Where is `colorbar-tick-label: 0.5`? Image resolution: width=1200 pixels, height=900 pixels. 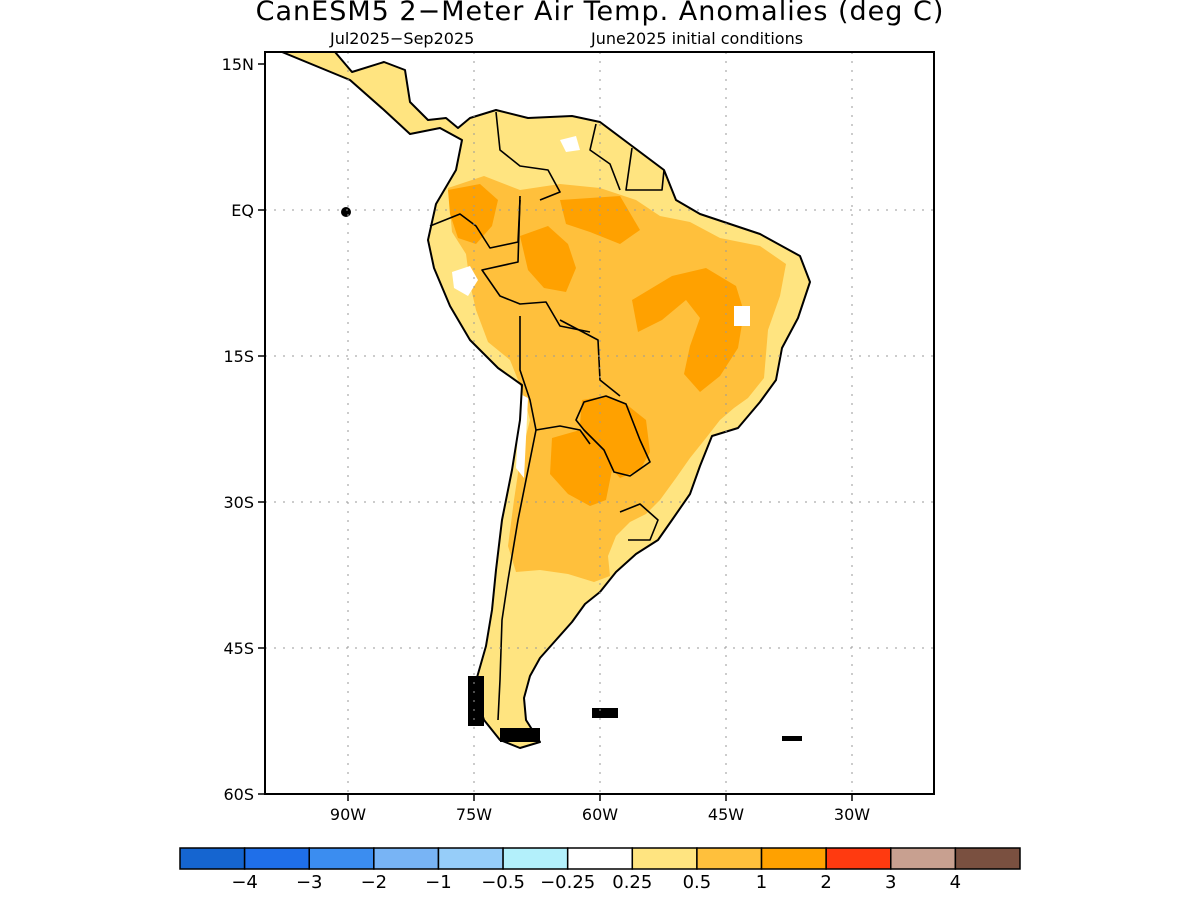 colorbar-tick-label: 0.5 is located at coordinates (697, 882).